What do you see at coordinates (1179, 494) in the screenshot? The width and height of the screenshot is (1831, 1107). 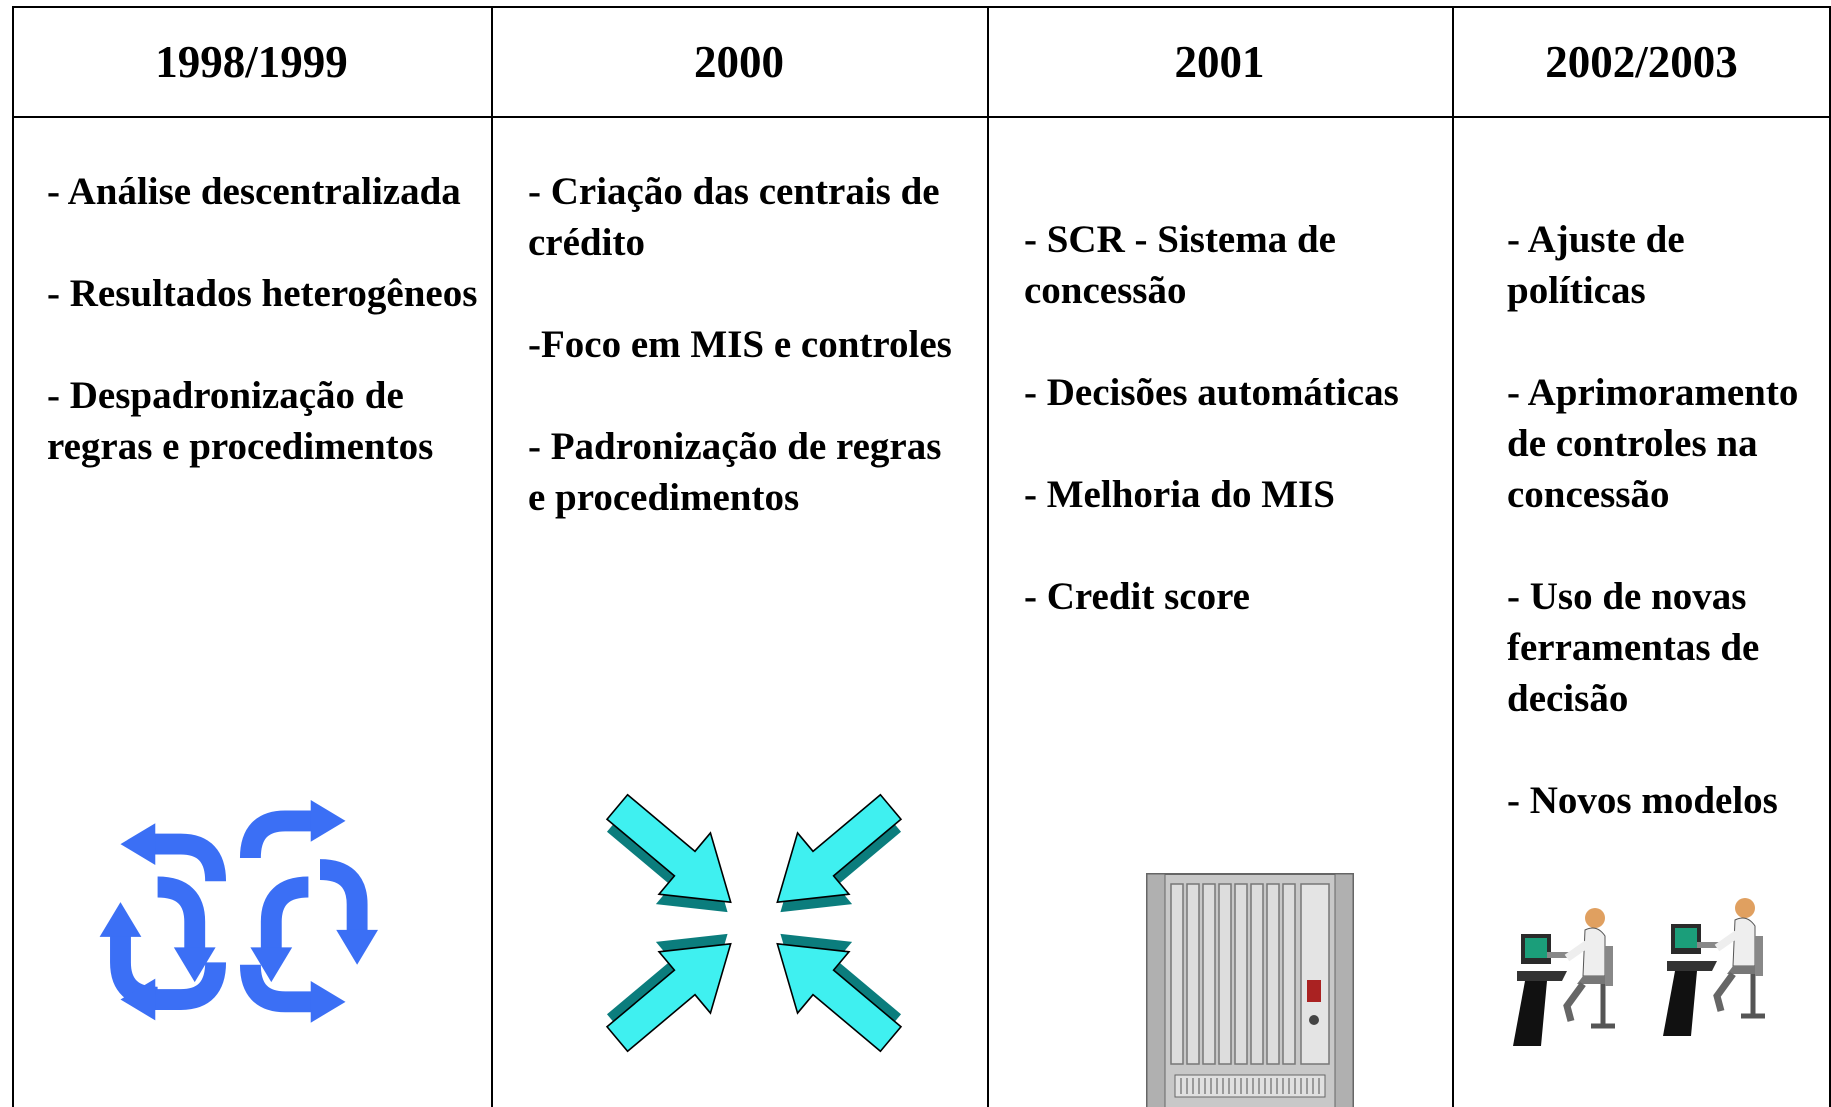 I see `bullet-item: - Melhoria do MIS` at bounding box center [1179, 494].